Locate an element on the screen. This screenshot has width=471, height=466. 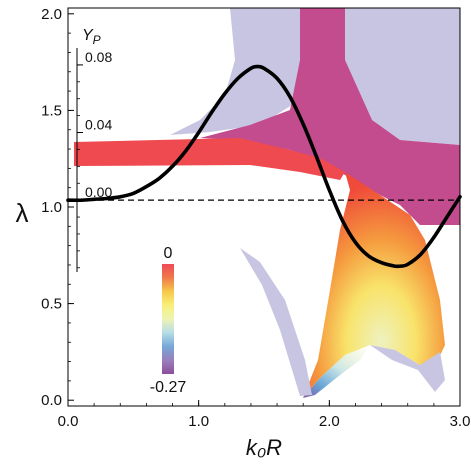
x-tick-label-3: 3.0 is located at coordinates (460, 421).